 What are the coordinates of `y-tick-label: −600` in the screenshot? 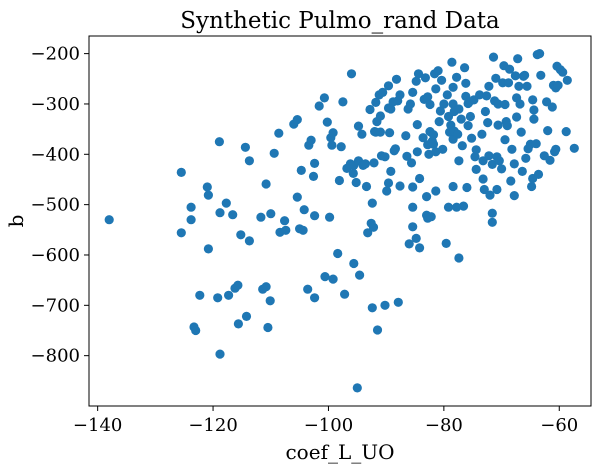 It's located at (55, 255).